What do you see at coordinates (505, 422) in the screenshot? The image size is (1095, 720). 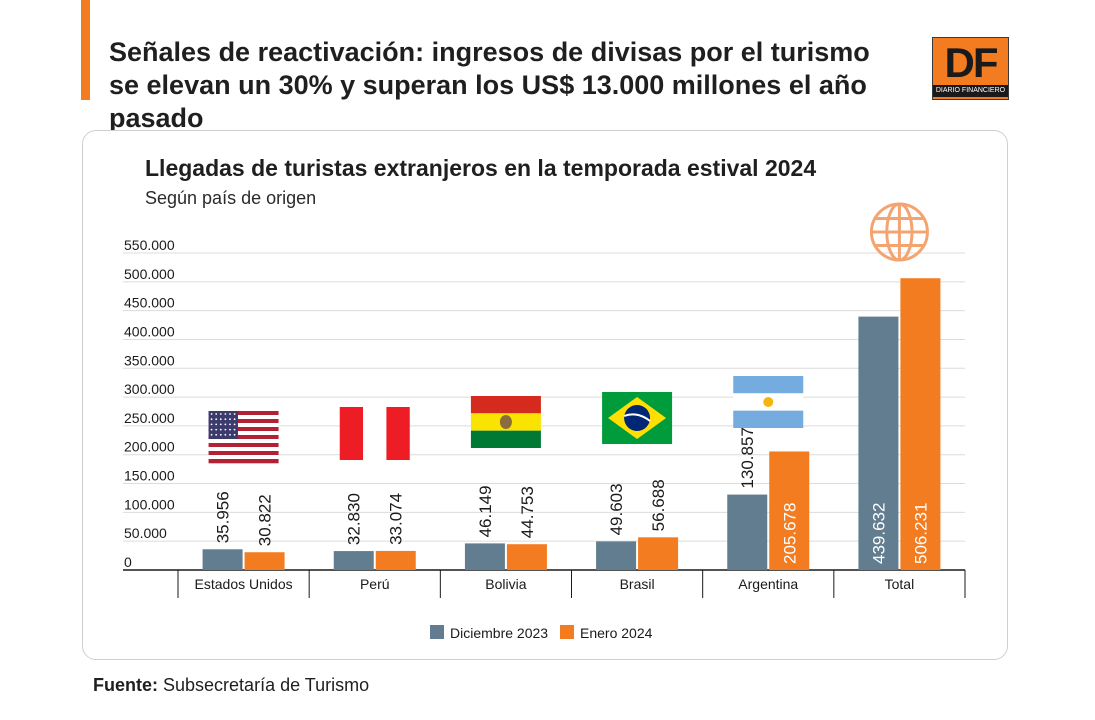 I see `bolivia-flag` at bounding box center [505, 422].